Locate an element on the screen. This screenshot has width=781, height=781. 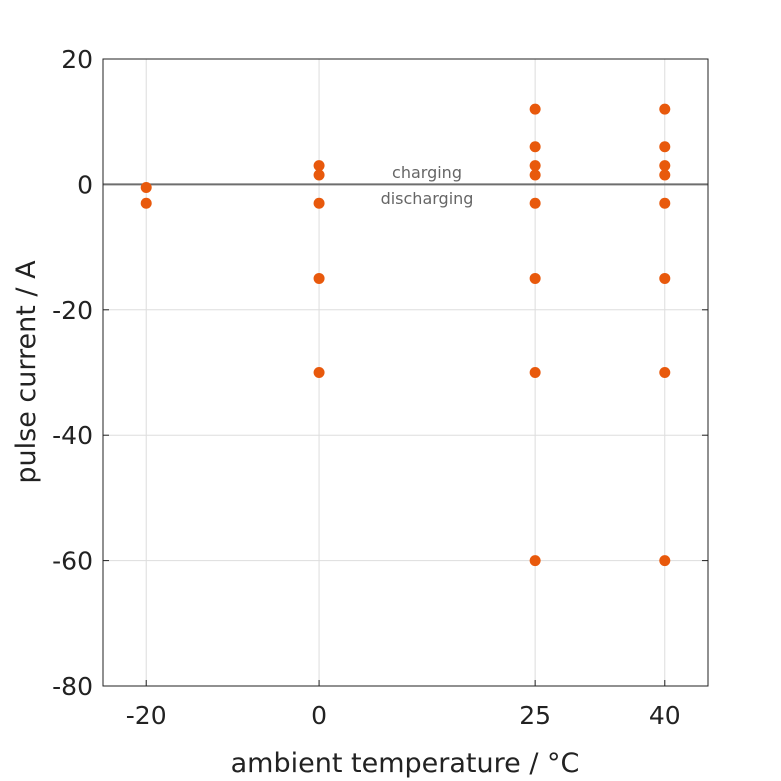
x-tick-labels: -20 0 25 40 is located at coordinates (403, 715).